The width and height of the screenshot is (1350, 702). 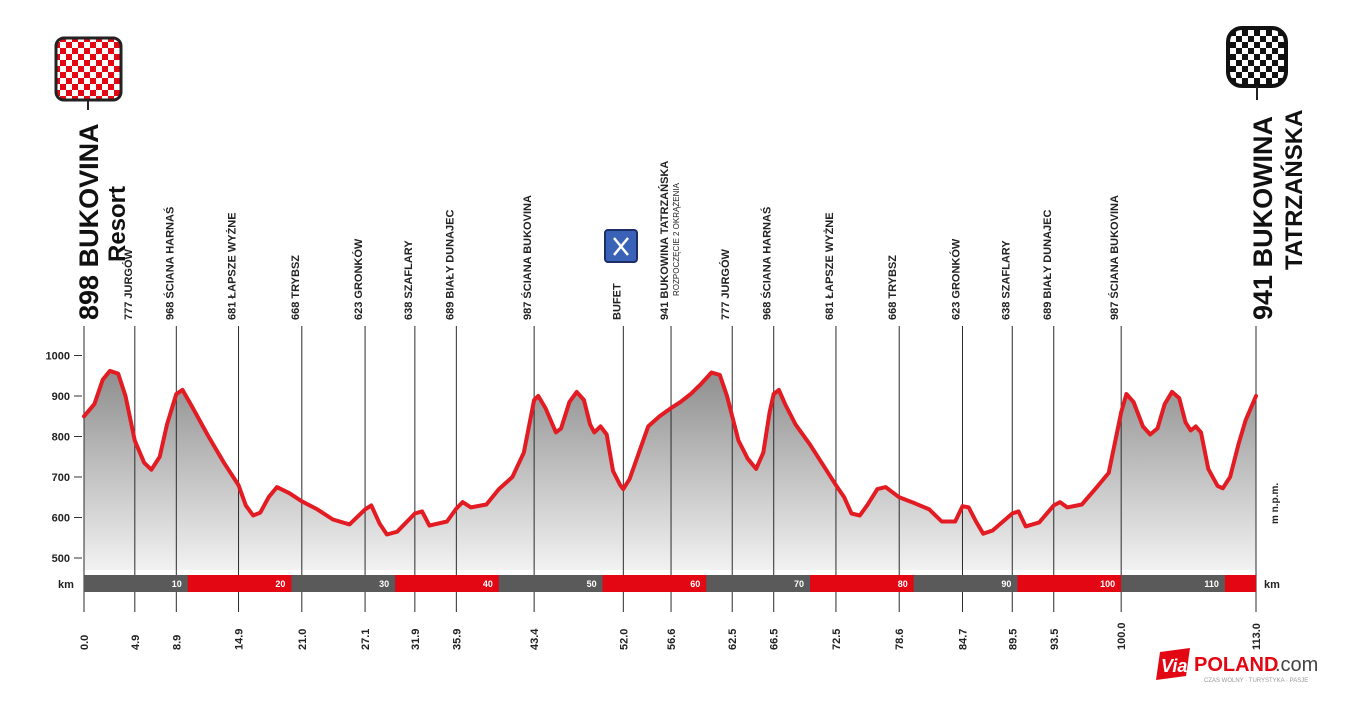 I want to click on km-label: 52.0, so click(x=624, y=639).